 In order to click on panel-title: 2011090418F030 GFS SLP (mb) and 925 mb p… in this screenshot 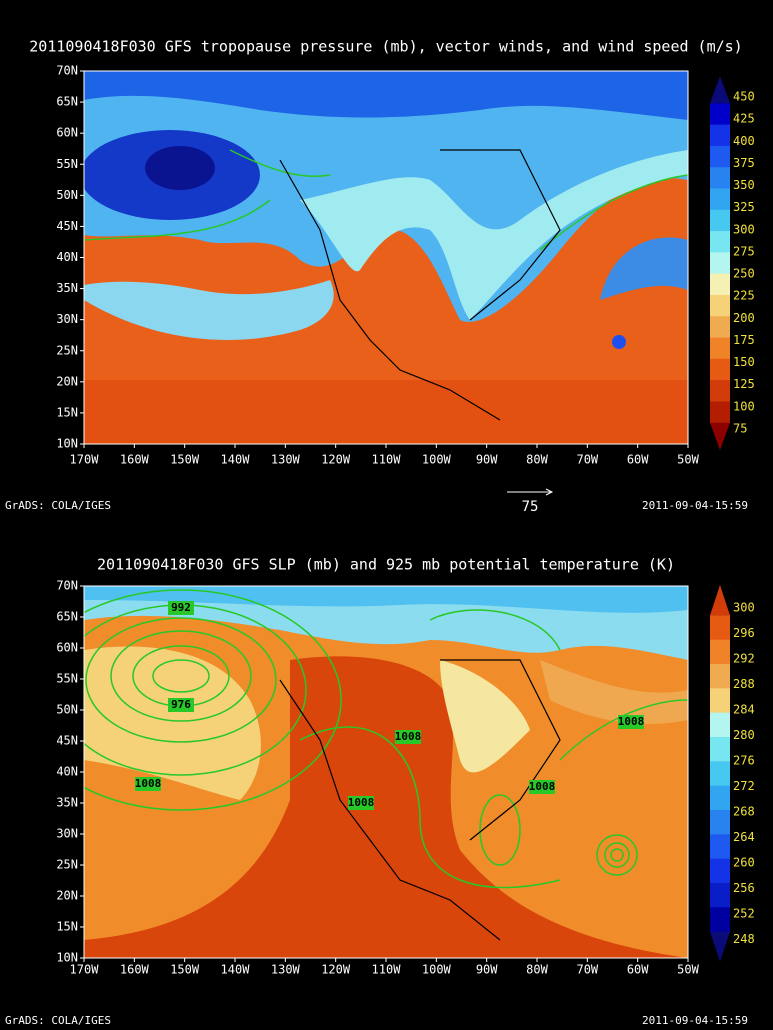, I will do `click(386, 565)`.